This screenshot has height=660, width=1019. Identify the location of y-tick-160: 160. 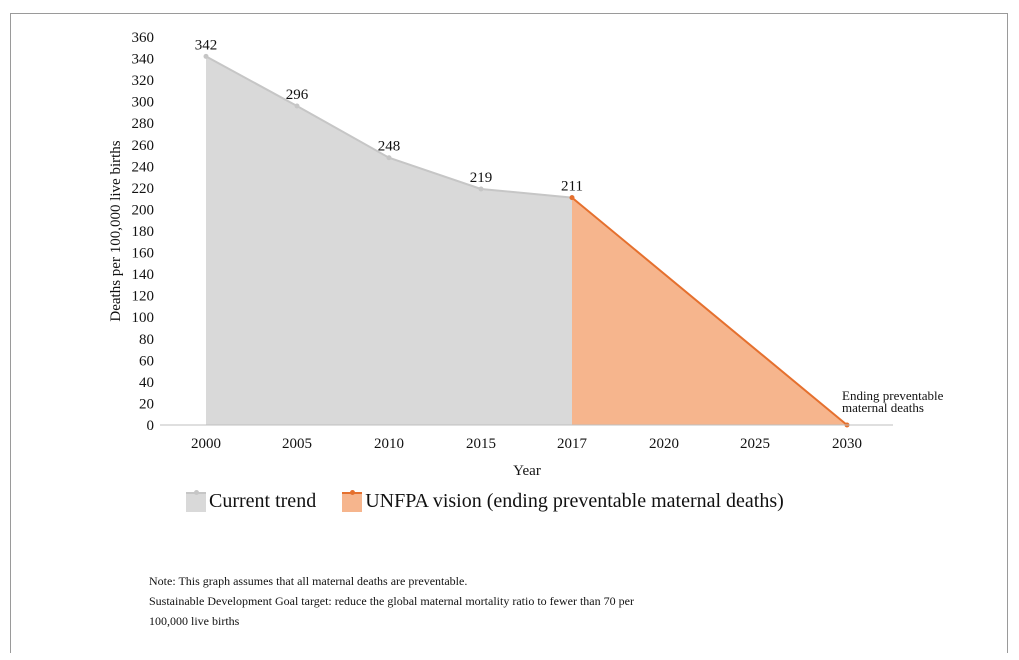
(143, 254).